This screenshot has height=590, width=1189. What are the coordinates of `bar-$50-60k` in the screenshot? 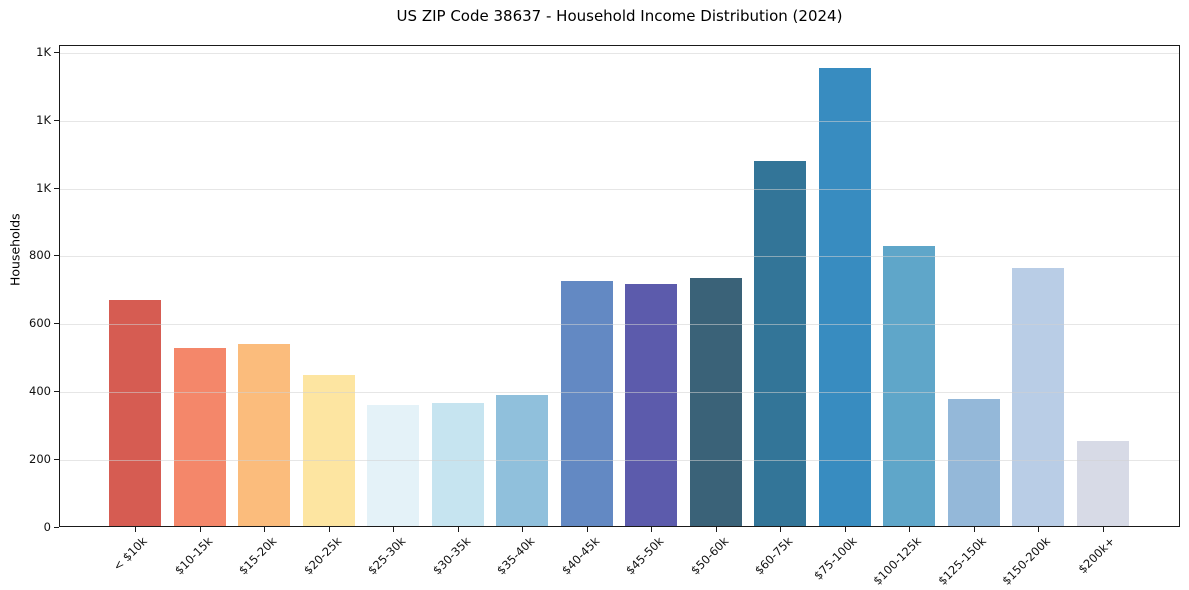 It's located at (715, 402).